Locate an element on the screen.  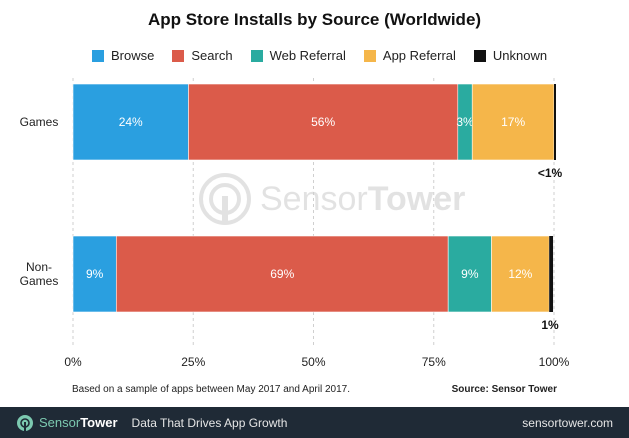
x-tick-label: 100% is located at coordinates (554, 362).